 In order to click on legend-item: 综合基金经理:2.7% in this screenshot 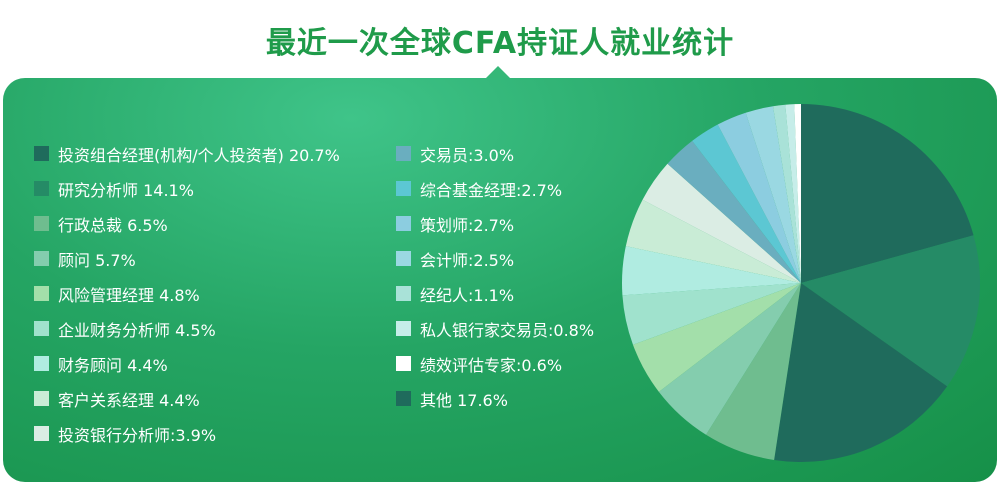, I will do `click(495, 188)`.